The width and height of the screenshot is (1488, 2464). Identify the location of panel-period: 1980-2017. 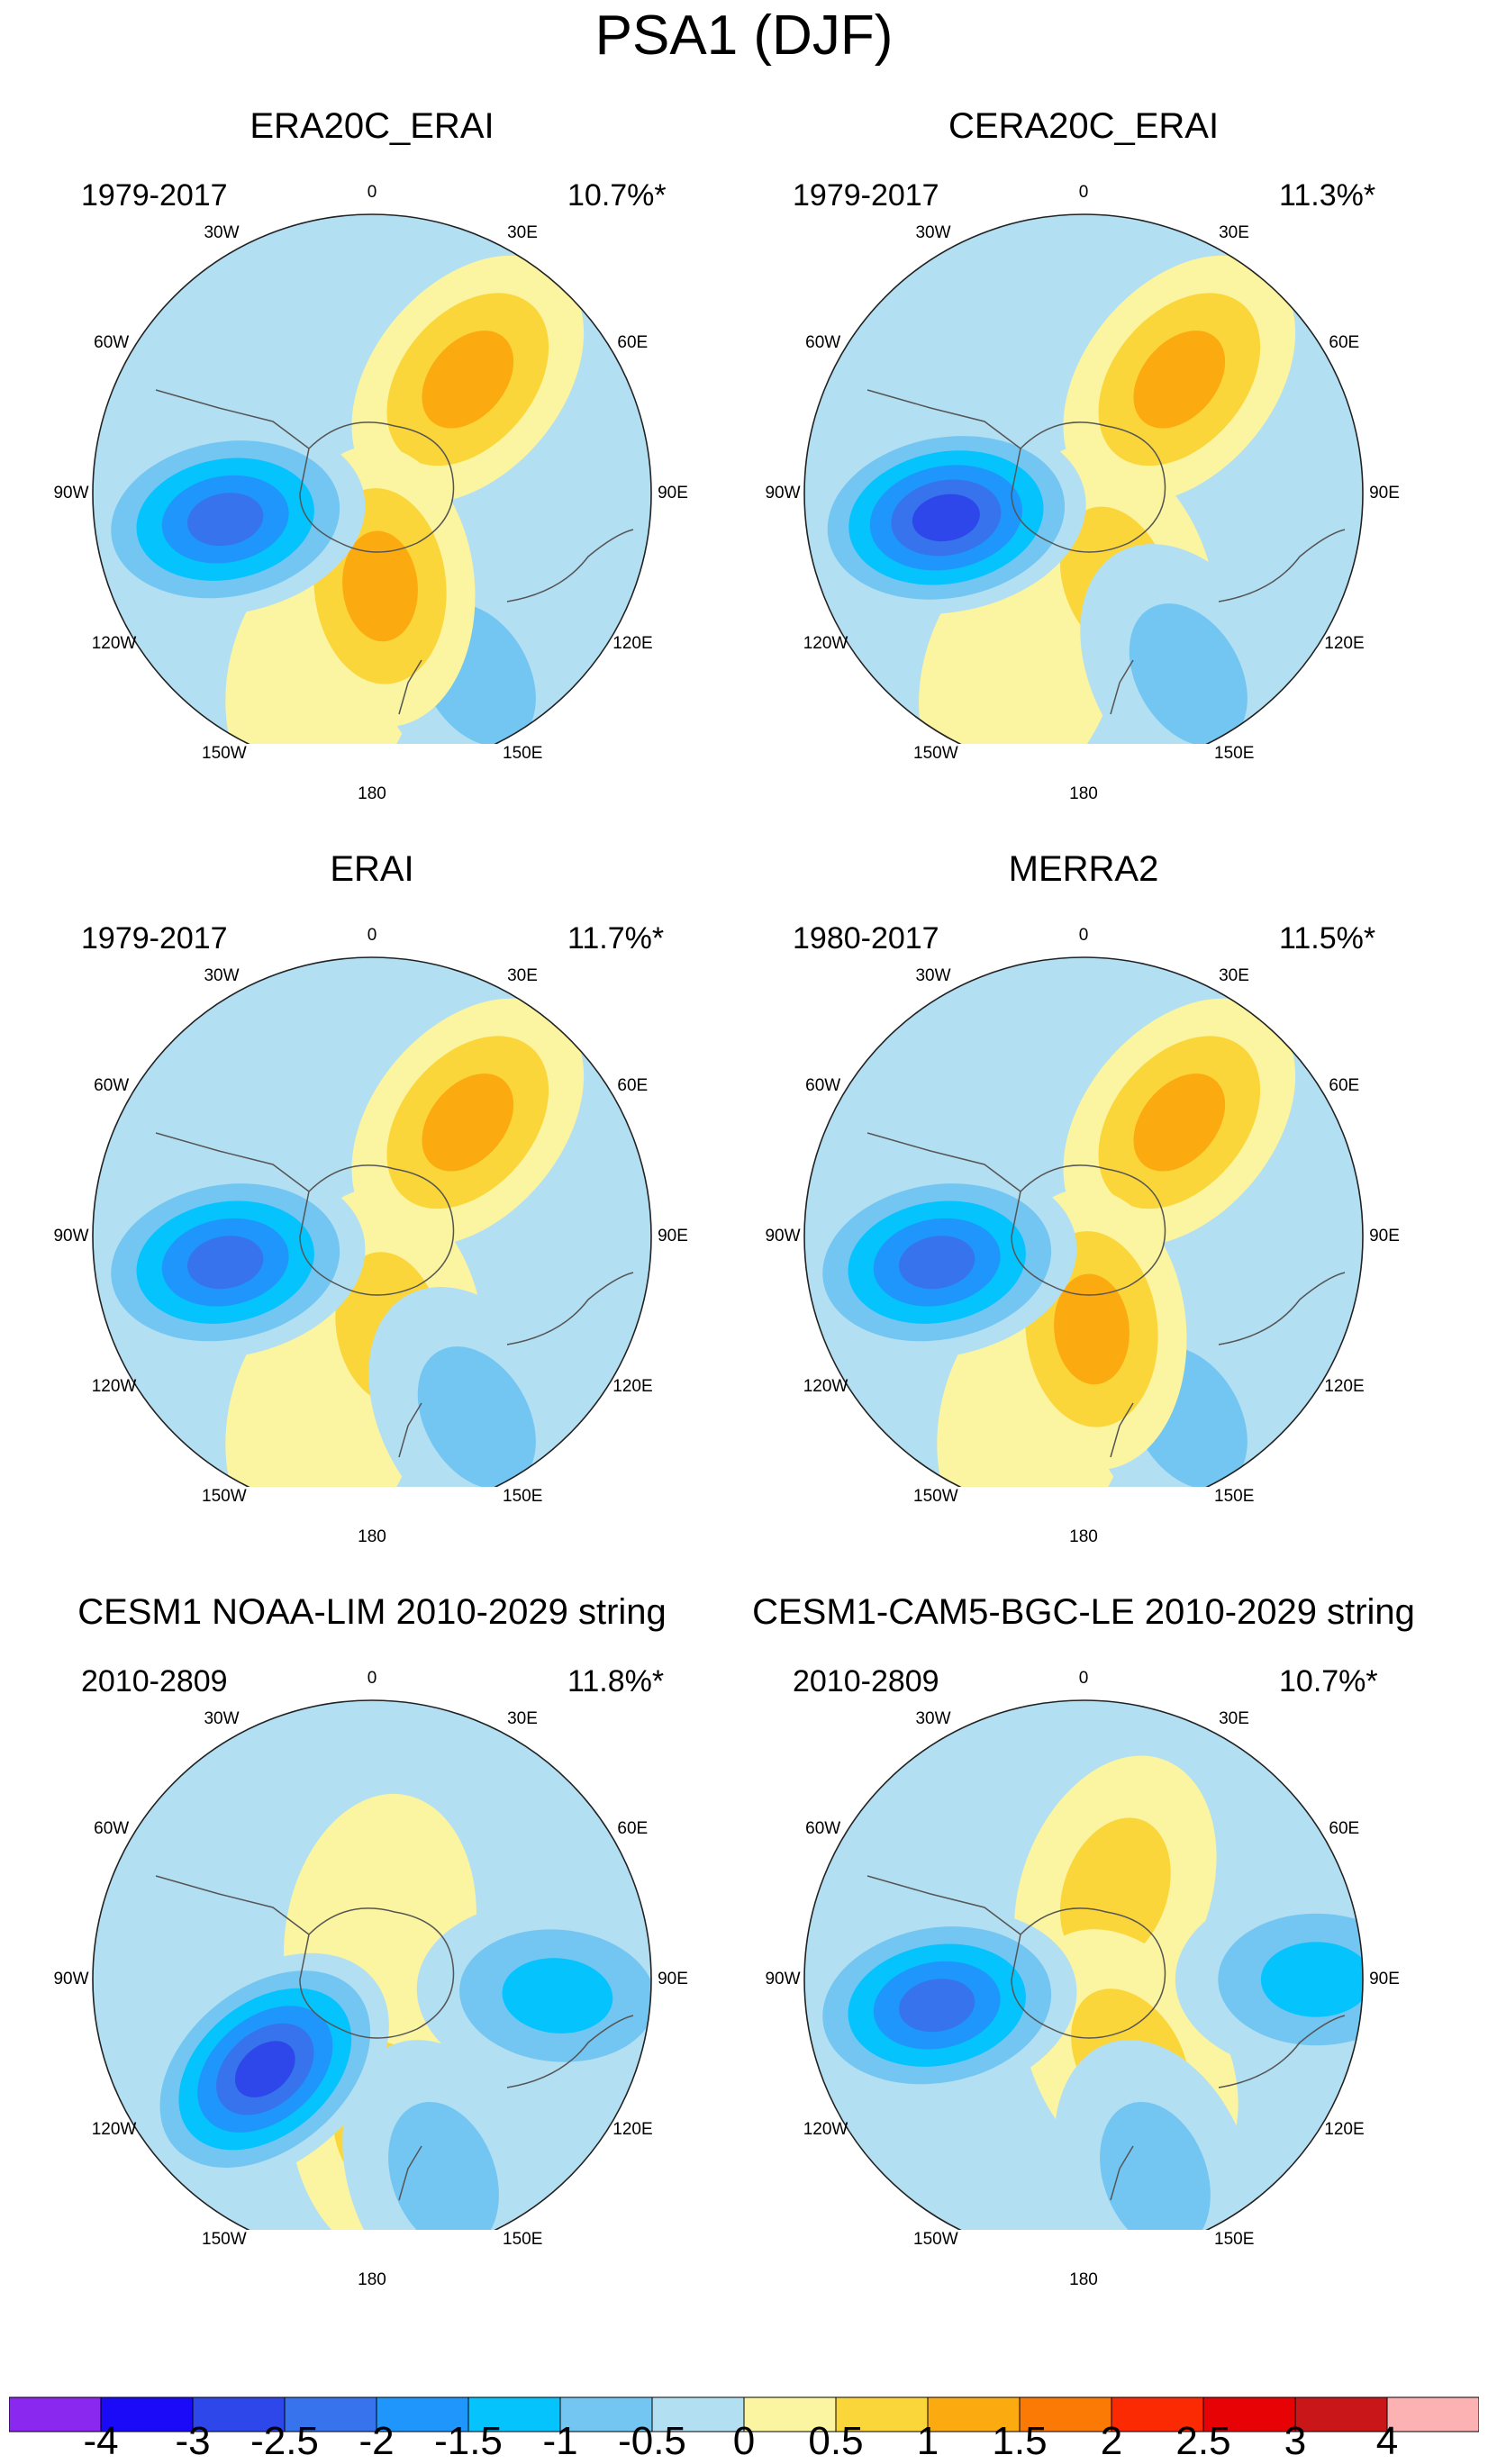
(866, 939).